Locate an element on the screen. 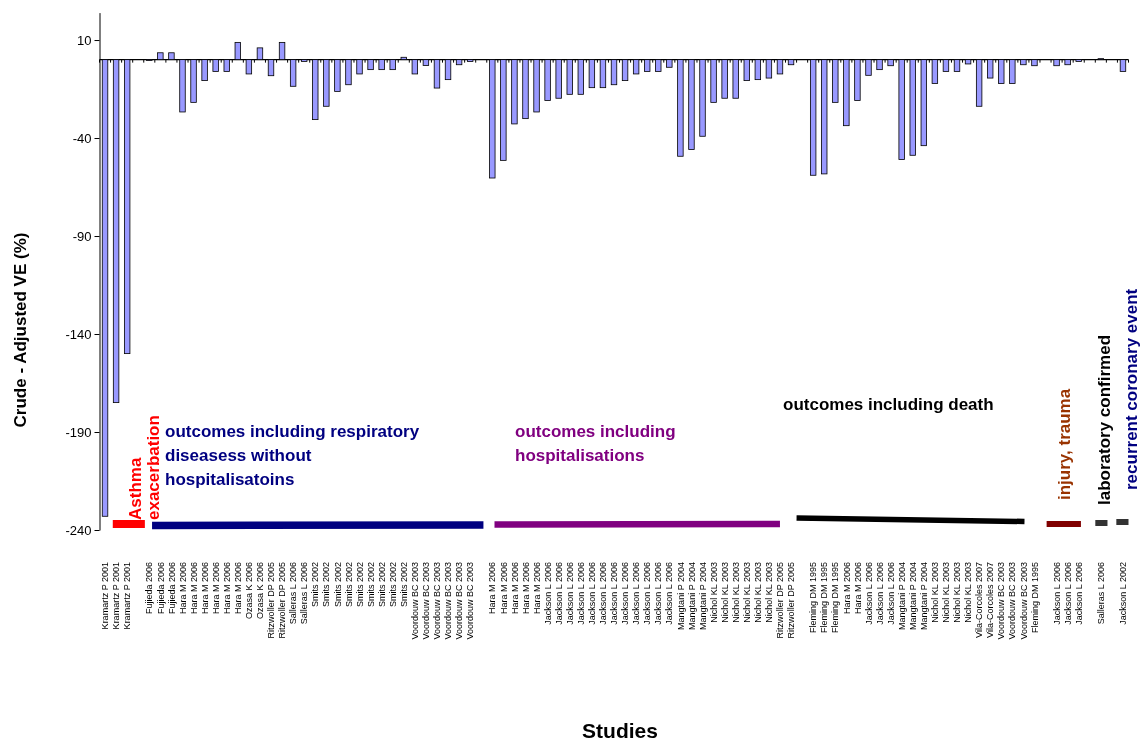  y-tick-label: -240 is located at coordinates (78, 530).